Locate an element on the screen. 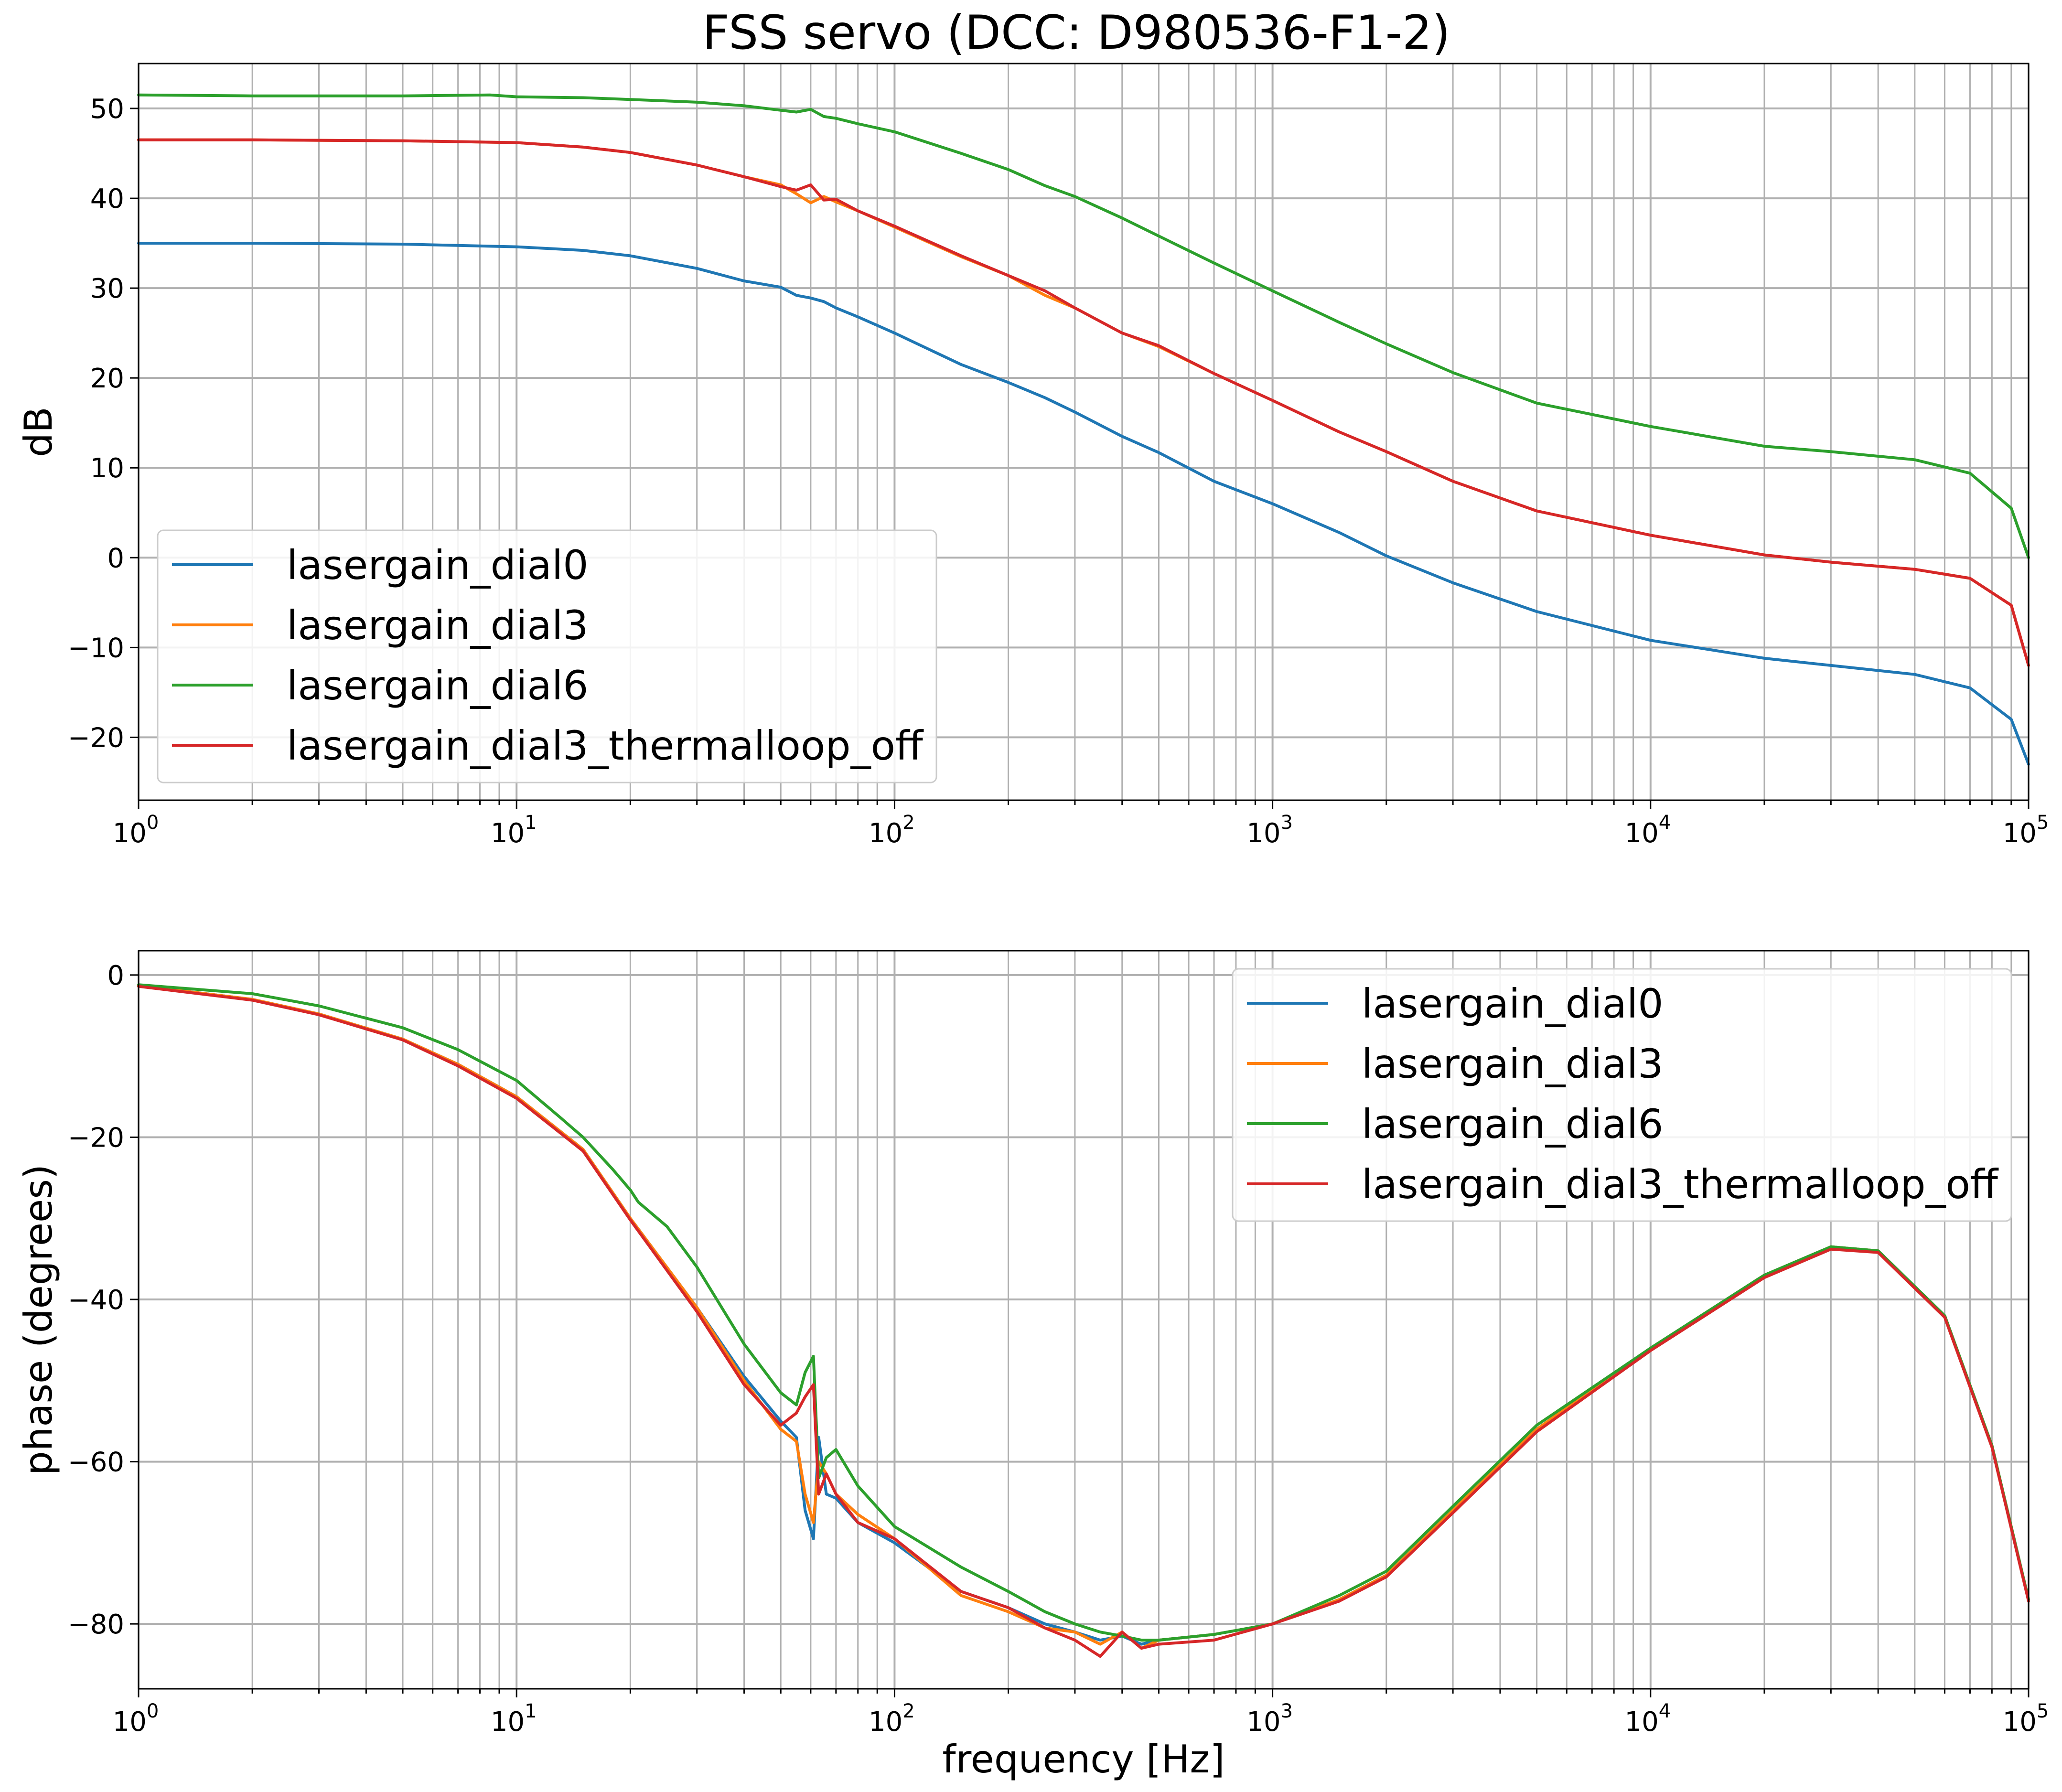 The height and width of the screenshot is (1792, 2062). panel1-y-axis-label: phase (degrees) is located at coordinates (38, 1319).